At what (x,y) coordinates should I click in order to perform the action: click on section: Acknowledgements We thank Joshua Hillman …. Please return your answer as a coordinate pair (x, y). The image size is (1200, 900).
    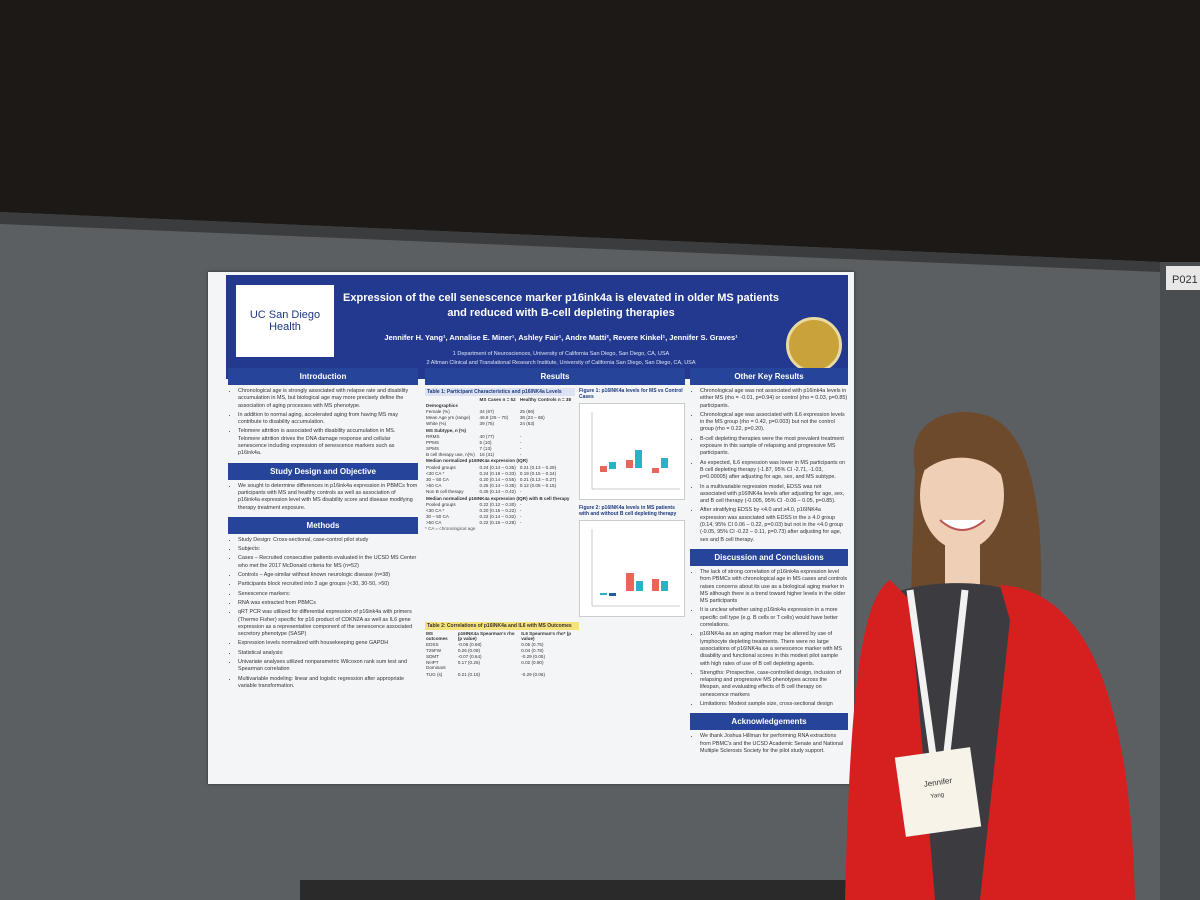
    Looking at the image, I should click on (769, 734).